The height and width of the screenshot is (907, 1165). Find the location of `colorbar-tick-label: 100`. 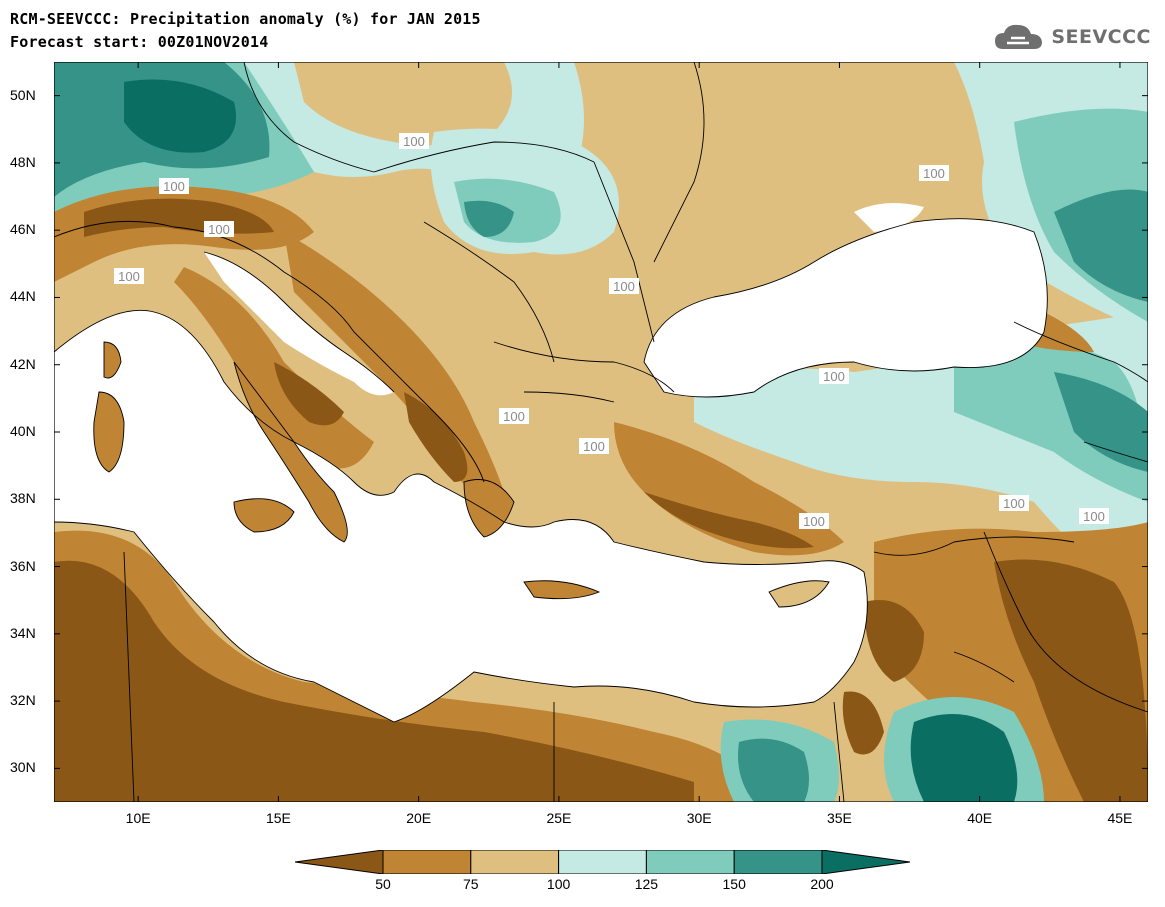

colorbar-tick-label: 100 is located at coordinates (558, 884).